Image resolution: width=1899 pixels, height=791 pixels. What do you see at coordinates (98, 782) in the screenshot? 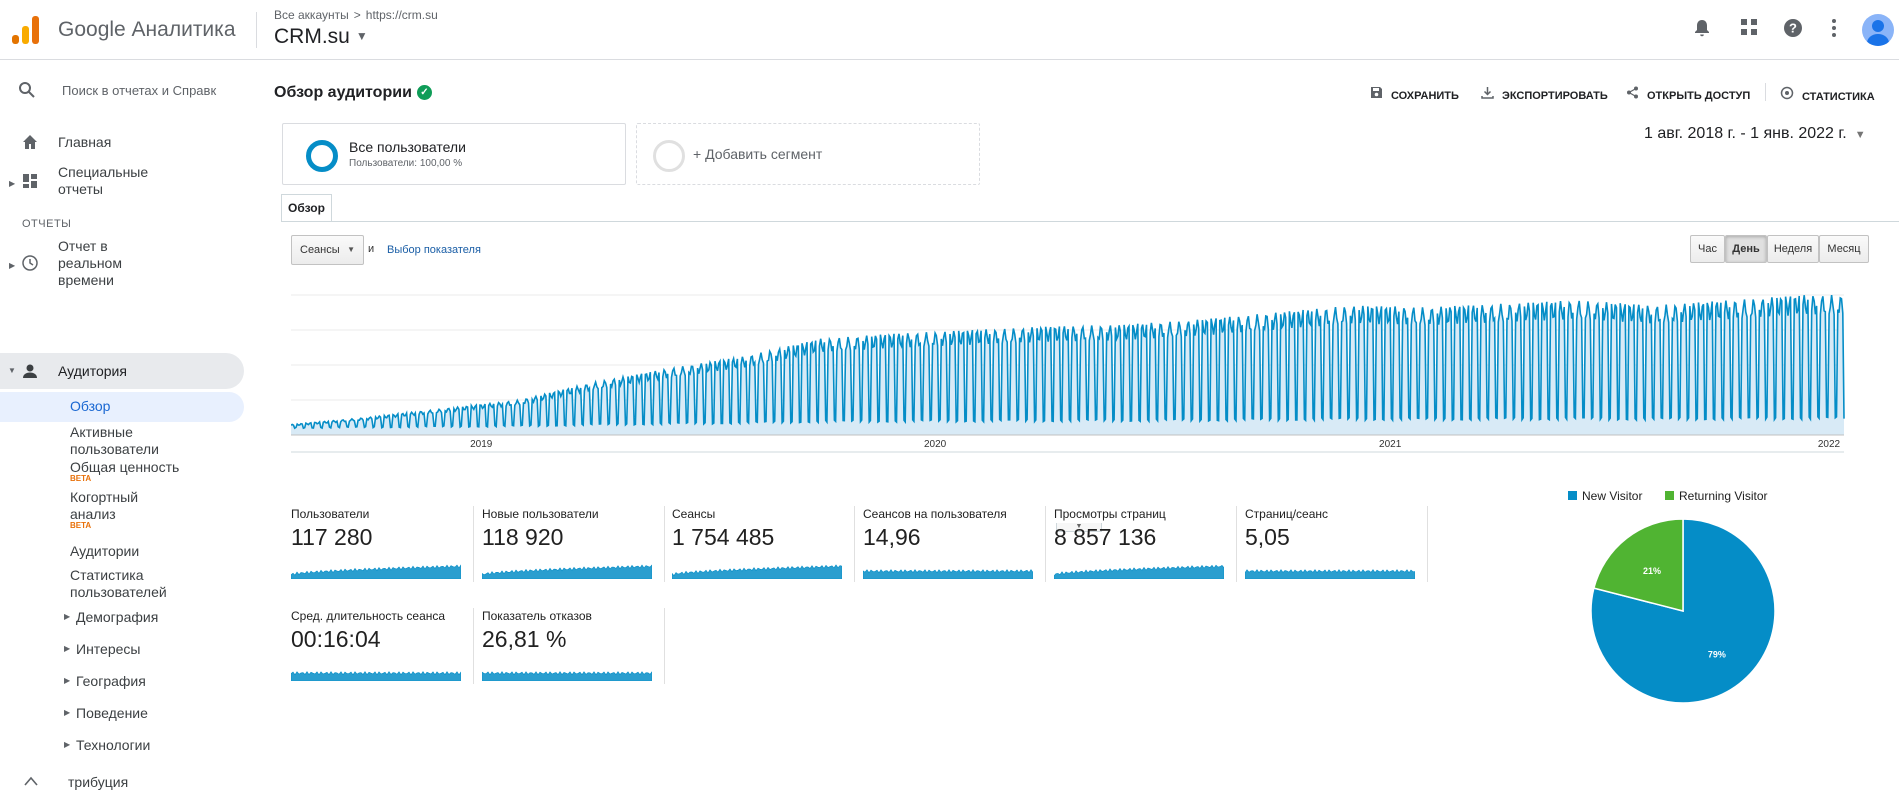
I see `sidebar-item-attribution: трибуция` at bounding box center [98, 782].